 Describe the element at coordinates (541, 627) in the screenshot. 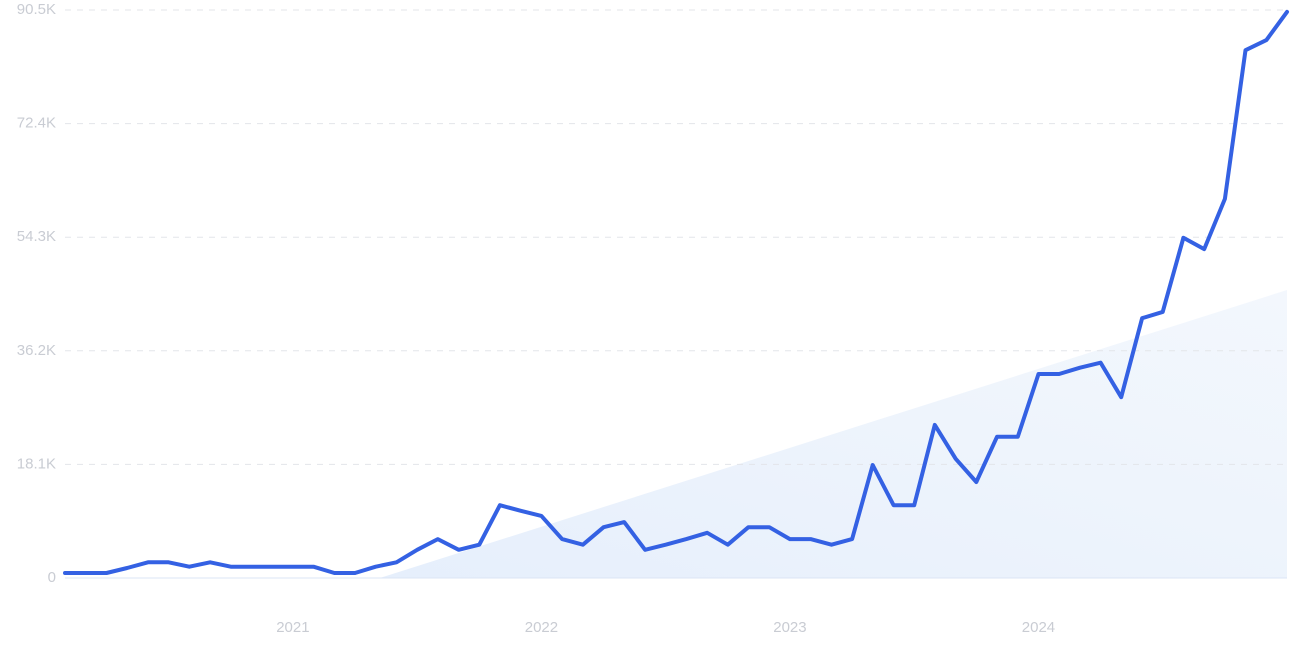

I see `x-tick-label: 2022` at that location.